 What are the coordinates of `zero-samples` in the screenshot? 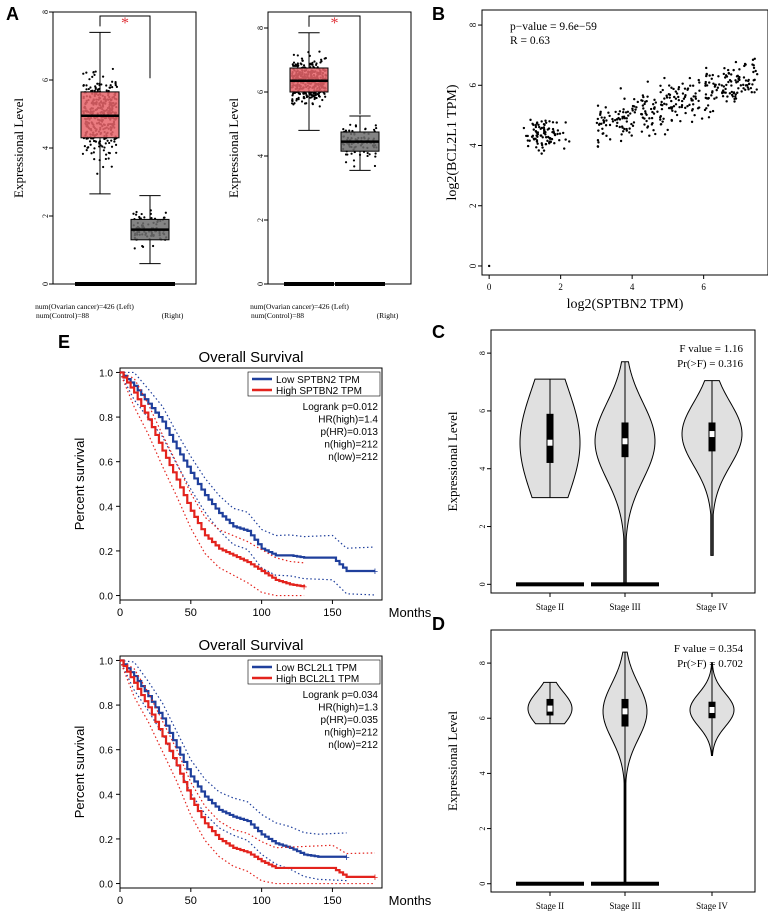 It's located at (309, 284).